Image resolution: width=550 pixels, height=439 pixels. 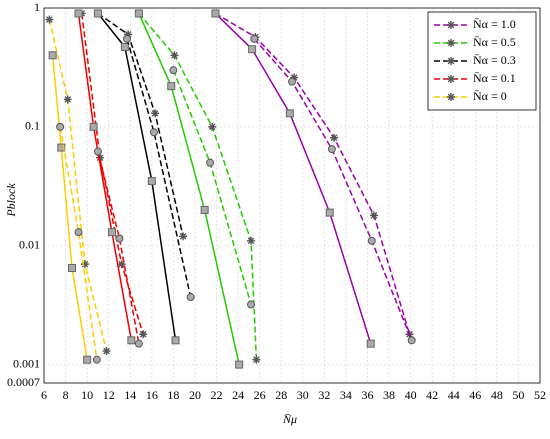 What do you see at coordinates (411, 395) in the screenshot?
I see `x-tick-label: 40` at bounding box center [411, 395].